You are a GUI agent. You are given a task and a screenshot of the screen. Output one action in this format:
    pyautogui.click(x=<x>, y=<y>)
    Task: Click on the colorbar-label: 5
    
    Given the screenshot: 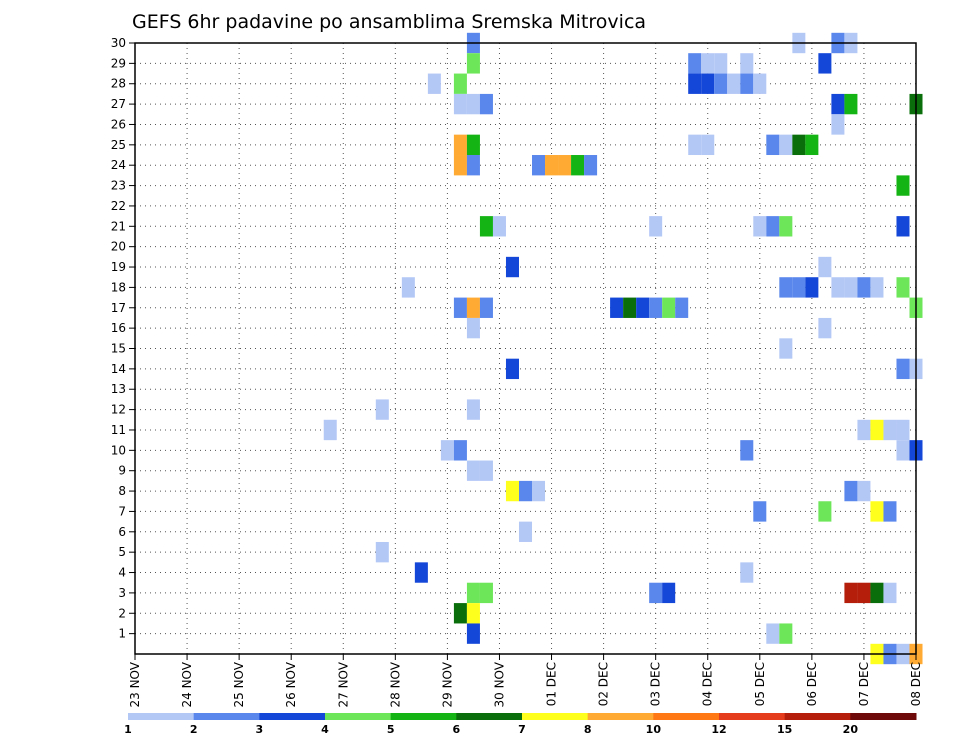 What is the action you would take?
    pyautogui.click(x=391, y=729)
    